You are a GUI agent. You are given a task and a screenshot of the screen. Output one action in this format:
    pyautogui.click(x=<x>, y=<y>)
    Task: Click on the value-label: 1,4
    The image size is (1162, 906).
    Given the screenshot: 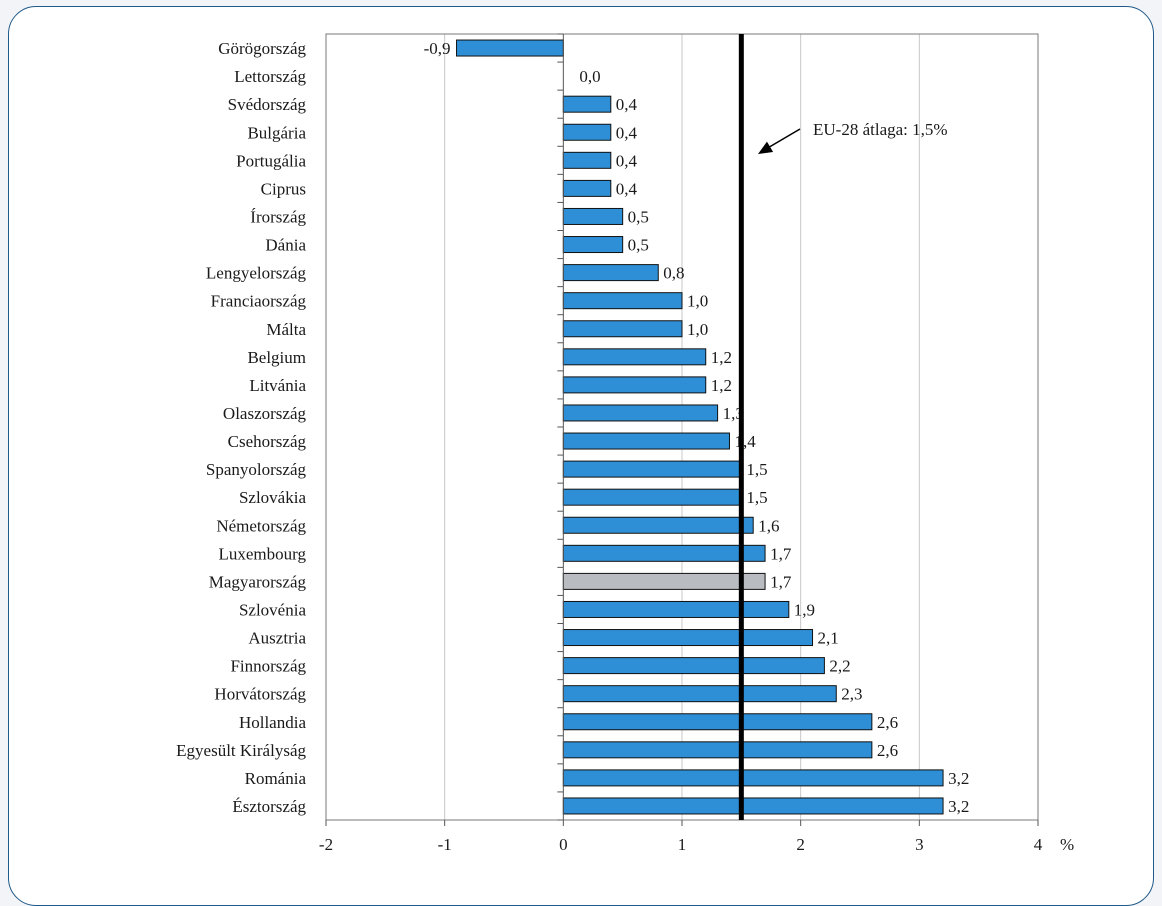 What is the action you would take?
    pyautogui.click(x=745, y=441)
    